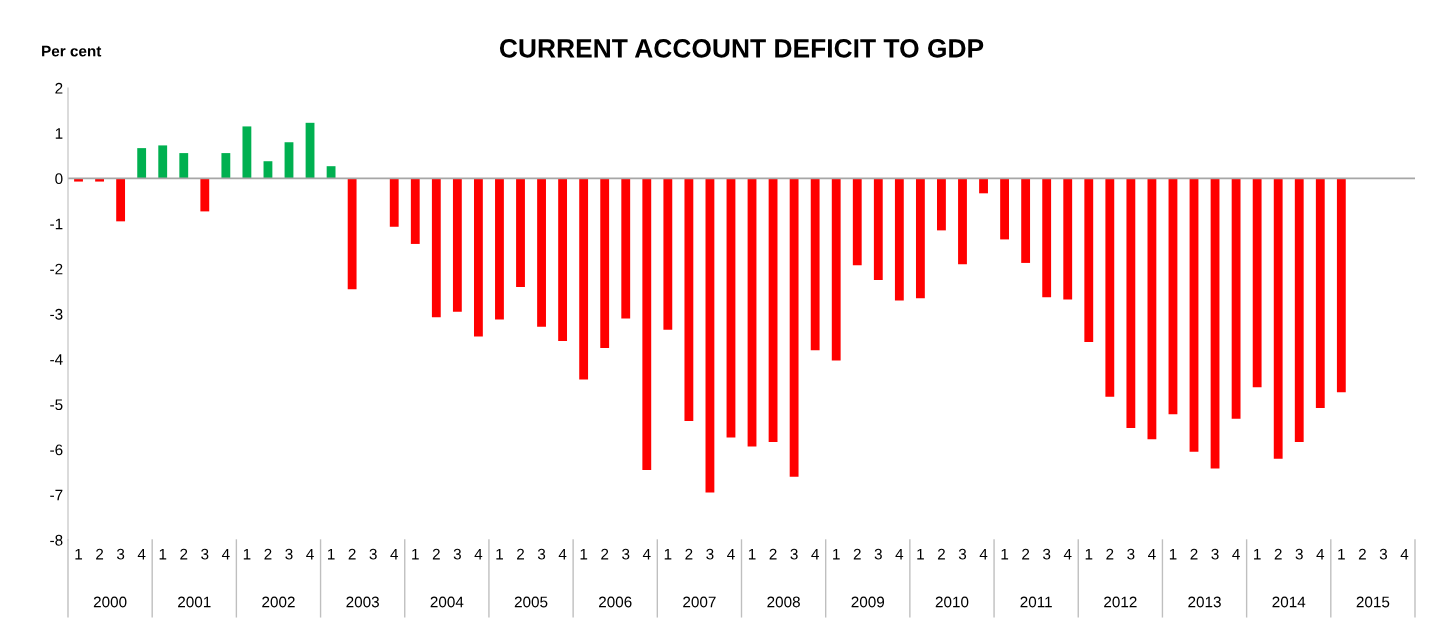  What do you see at coordinates (59, 179) in the screenshot?
I see `y-tick-label: 0` at bounding box center [59, 179].